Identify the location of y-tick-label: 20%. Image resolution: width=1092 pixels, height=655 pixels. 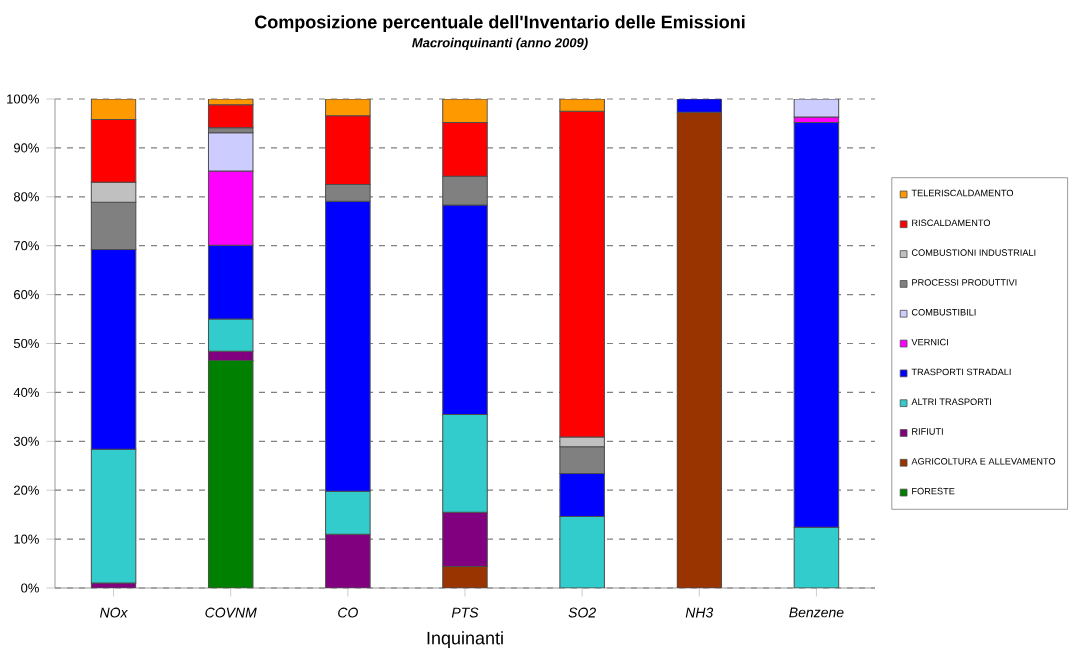
(26, 490).